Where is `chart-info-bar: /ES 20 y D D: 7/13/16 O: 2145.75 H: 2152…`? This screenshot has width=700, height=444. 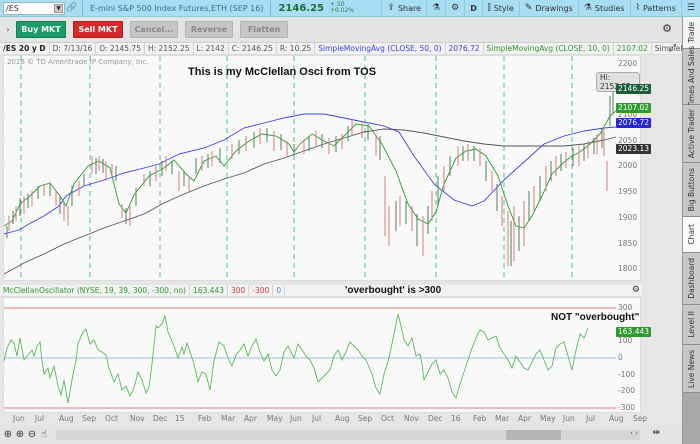 chart-info-bar: /ES 20 y D D: 7/13/16 O: 2145.75 H: 2152… is located at coordinates (341, 49).